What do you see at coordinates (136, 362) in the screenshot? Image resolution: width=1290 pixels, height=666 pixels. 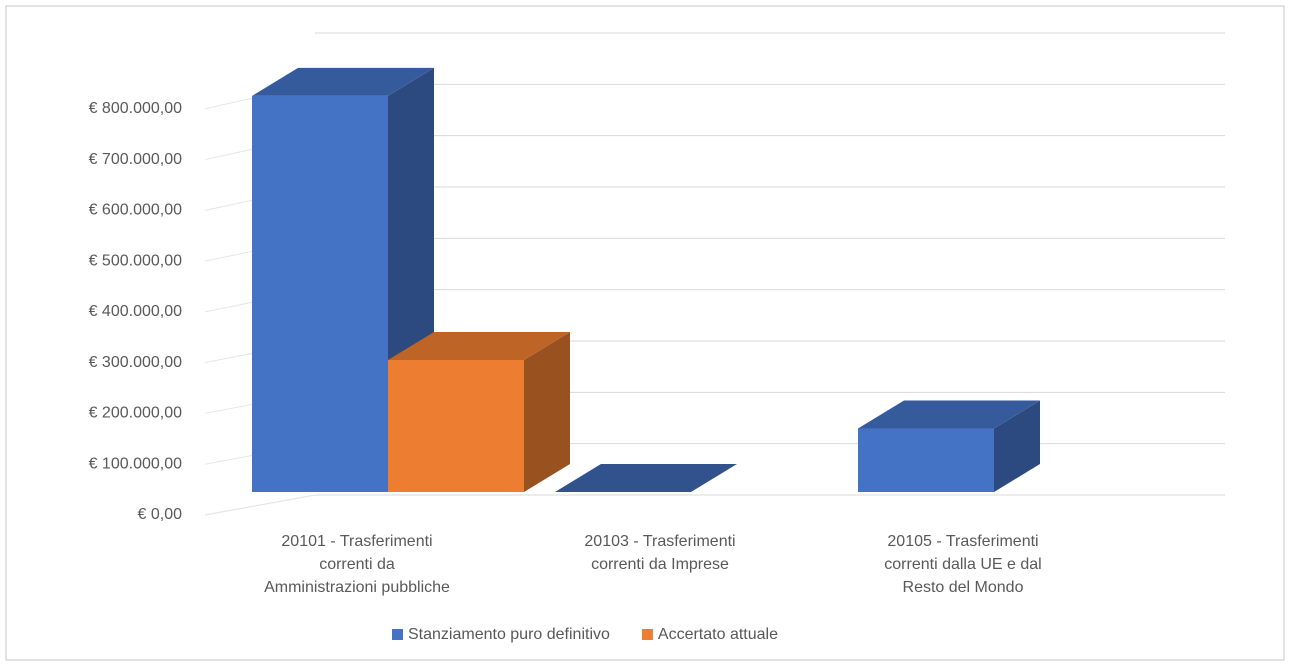 I see `y-tick-label: € 300.000,00` at bounding box center [136, 362].